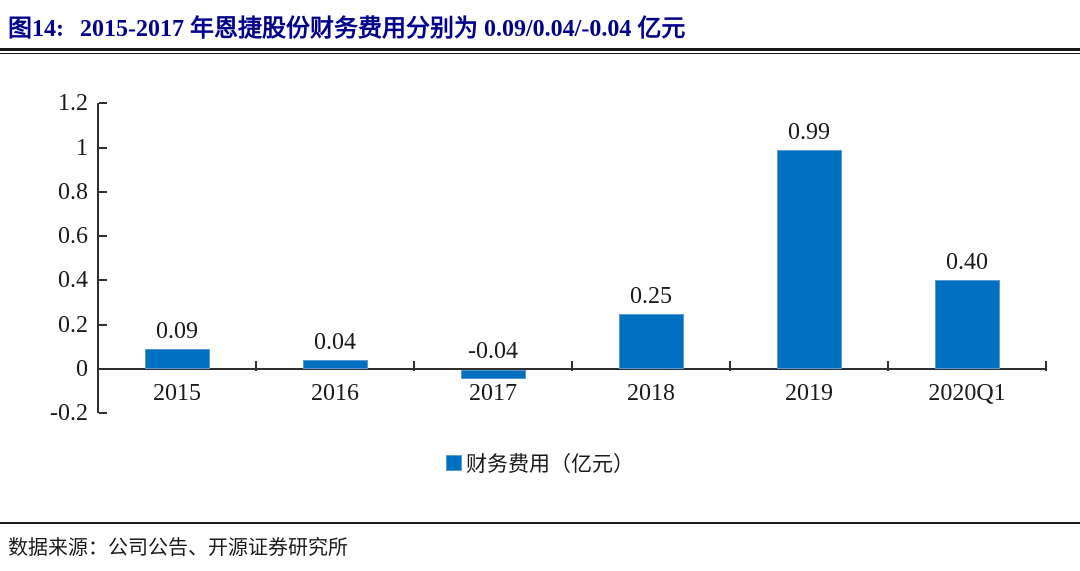  I want to click on footer-divider, so click(540, 523).